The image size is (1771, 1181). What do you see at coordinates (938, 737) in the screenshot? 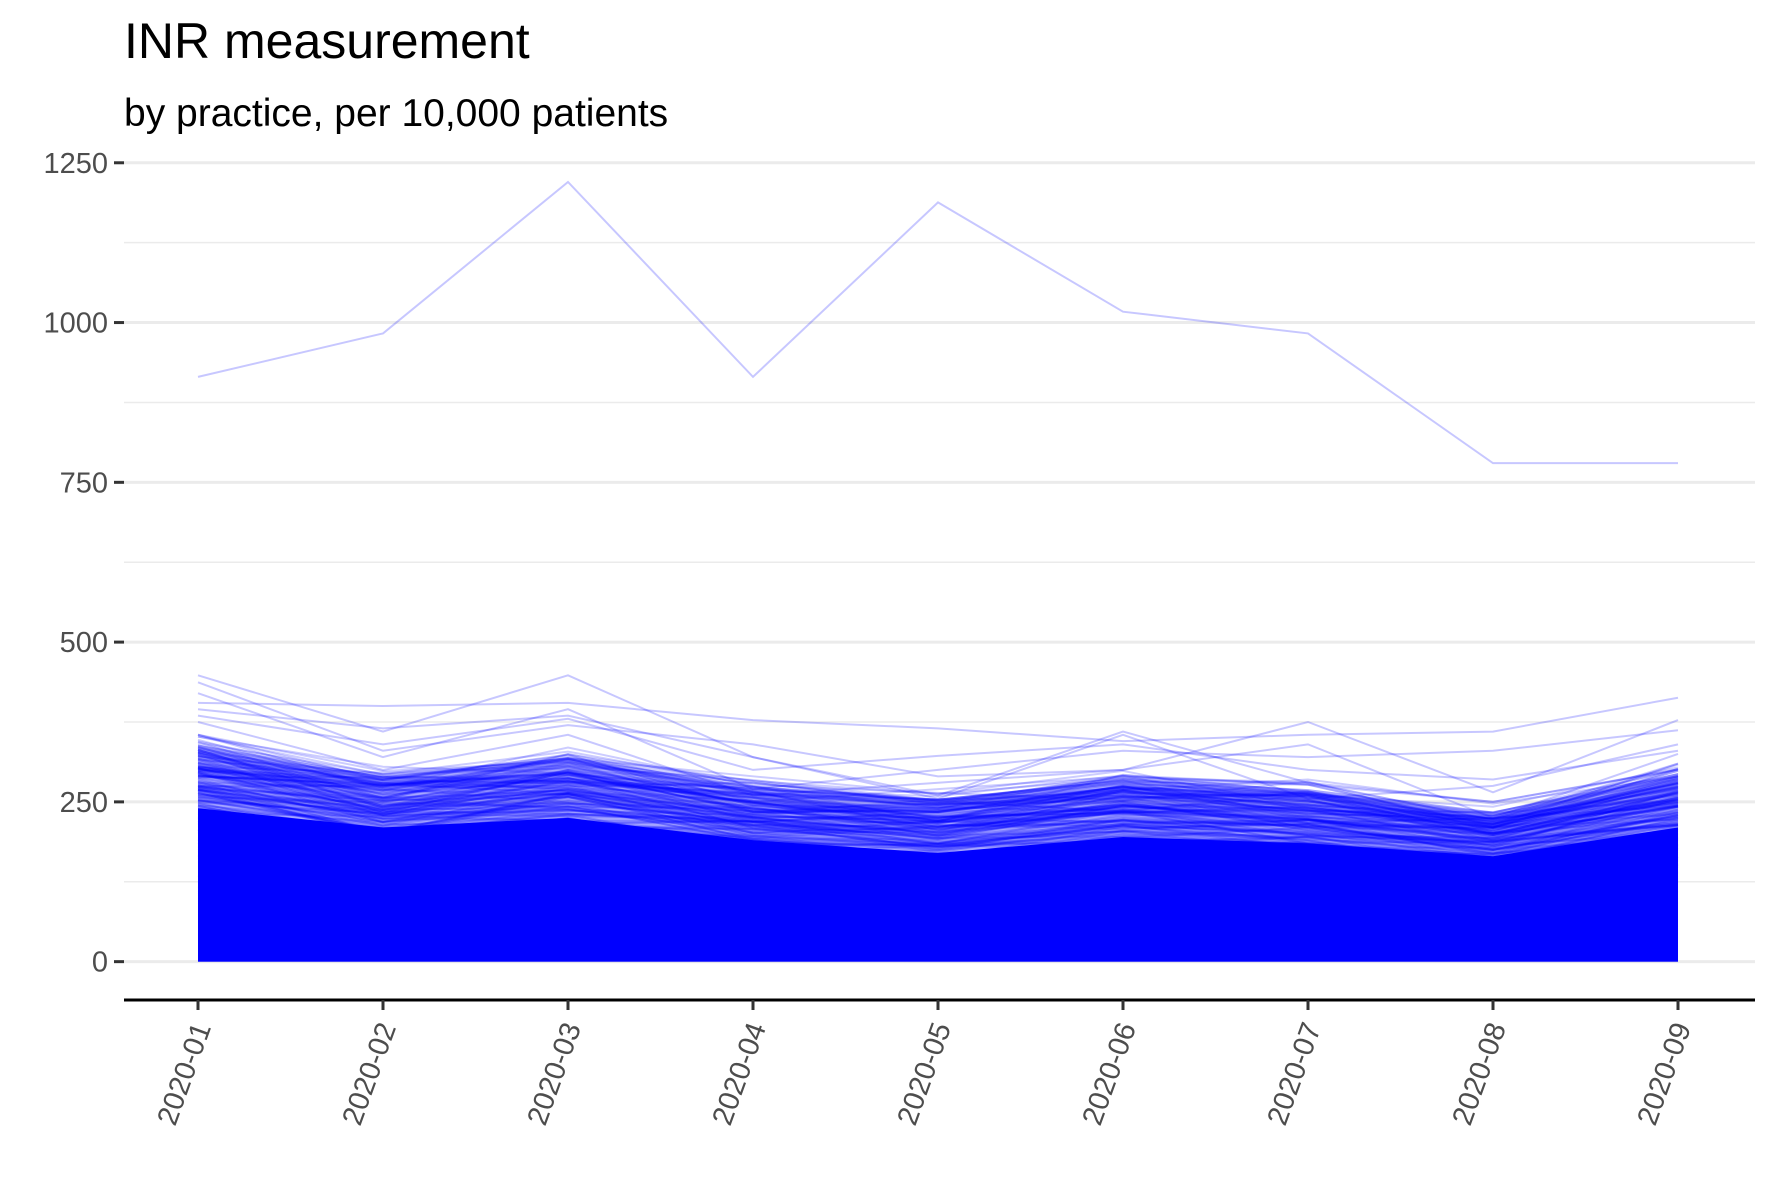
I see `practice-line-outlier` at bounding box center [938, 737].